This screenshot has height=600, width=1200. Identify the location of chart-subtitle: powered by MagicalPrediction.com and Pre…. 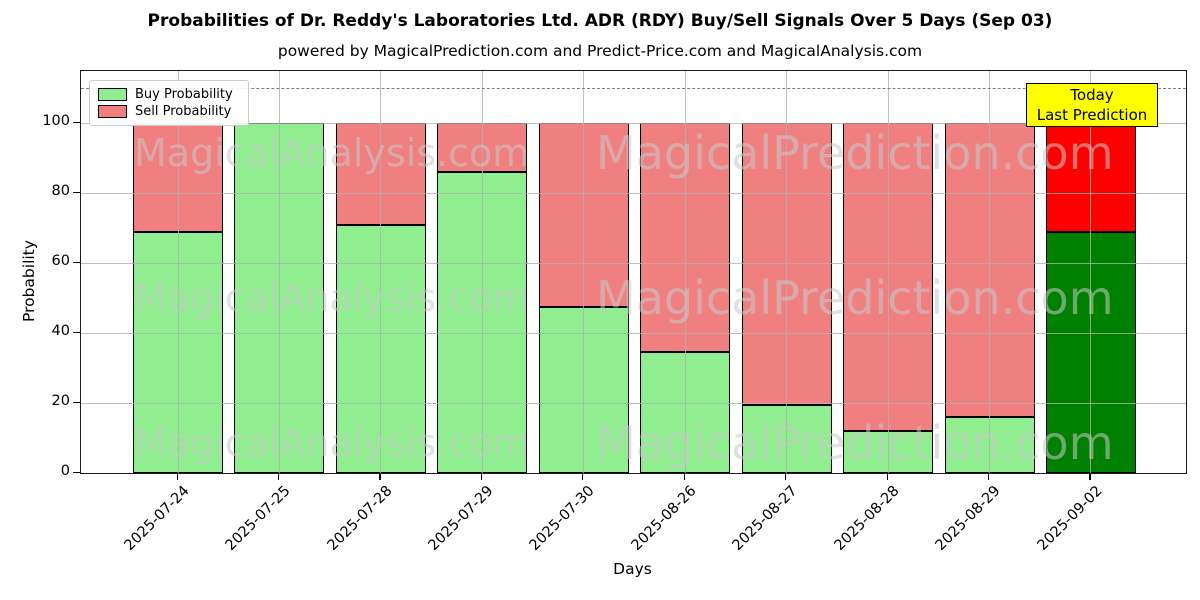
(600, 51).